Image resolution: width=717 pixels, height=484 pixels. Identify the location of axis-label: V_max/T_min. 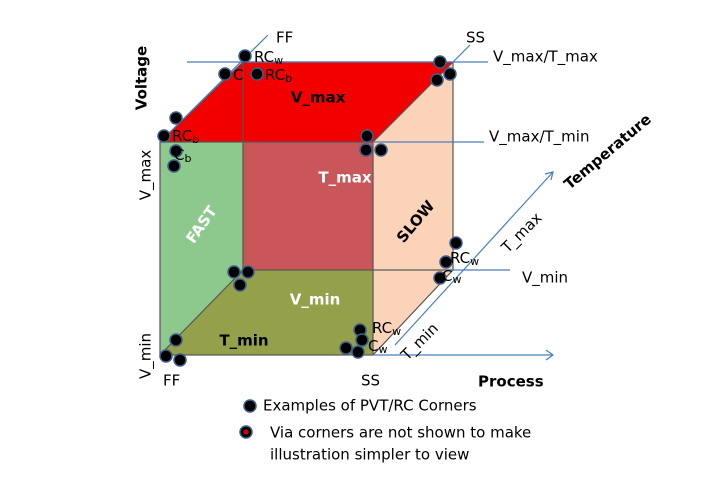
(539, 137).